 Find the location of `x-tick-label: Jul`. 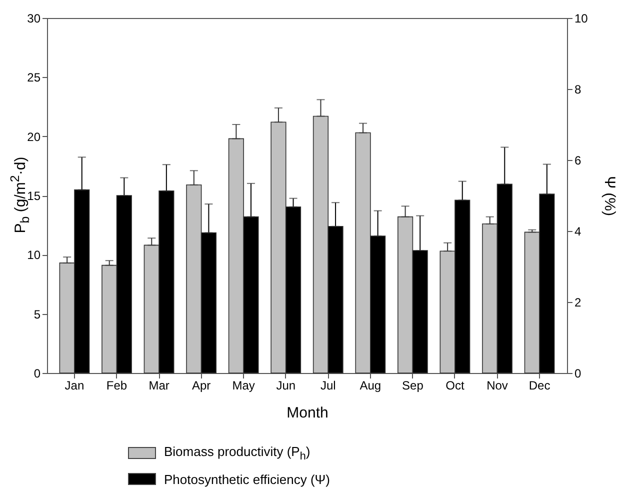

x-tick-label: Jul is located at coordinates (328, 385).